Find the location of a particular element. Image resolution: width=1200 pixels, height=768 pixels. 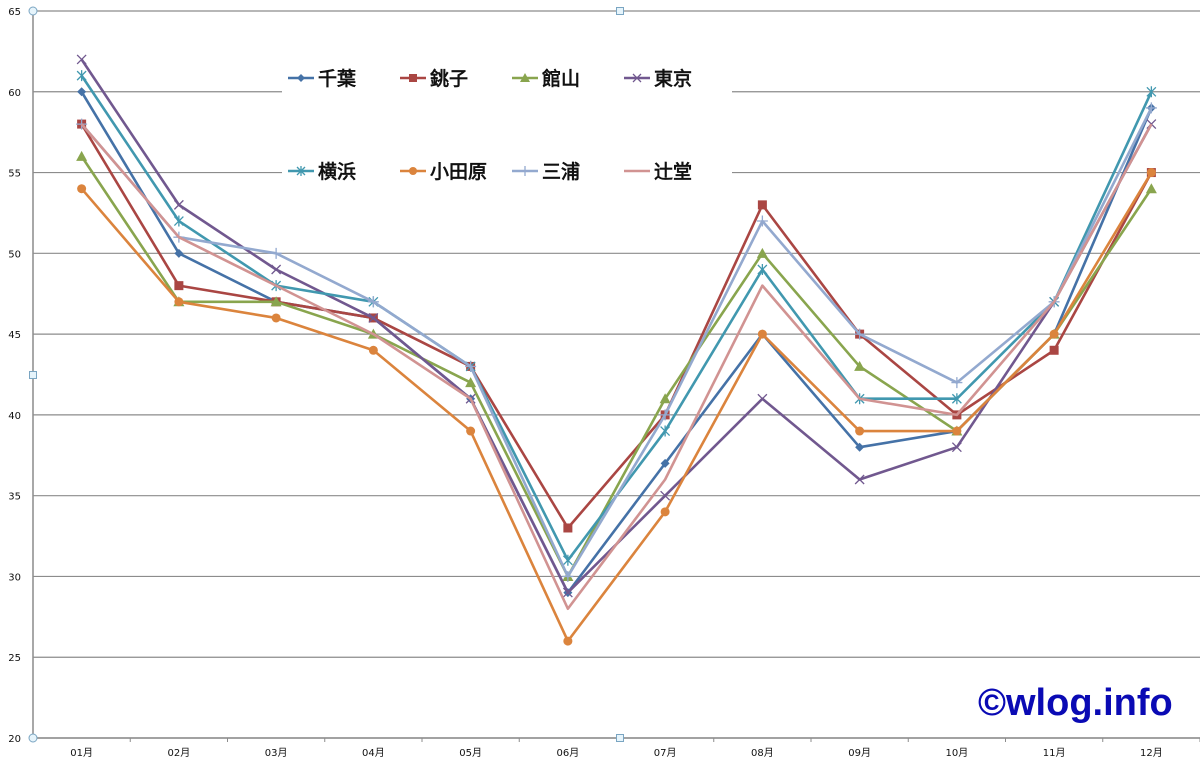

legend-item: 東京 is located at coordinates (658, 78).